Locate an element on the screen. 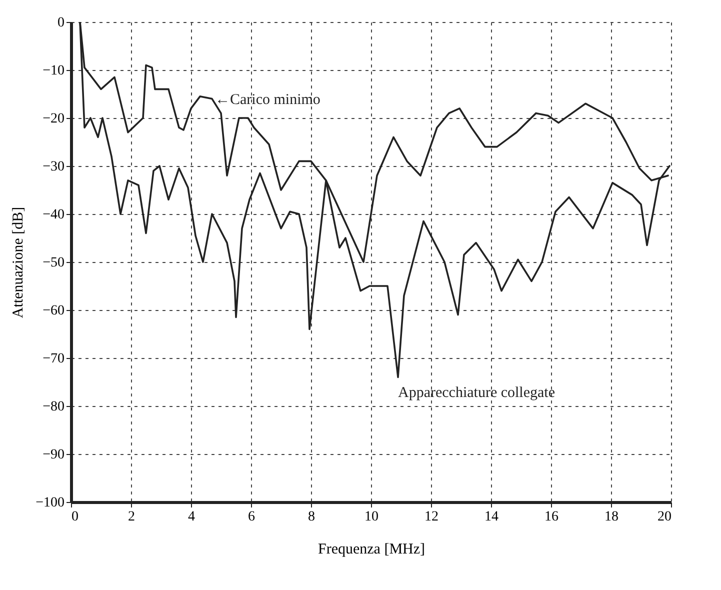 The image size is (721, 590). y-axis-title: Attenuazione [dB] is located at coordinates (18, 262).